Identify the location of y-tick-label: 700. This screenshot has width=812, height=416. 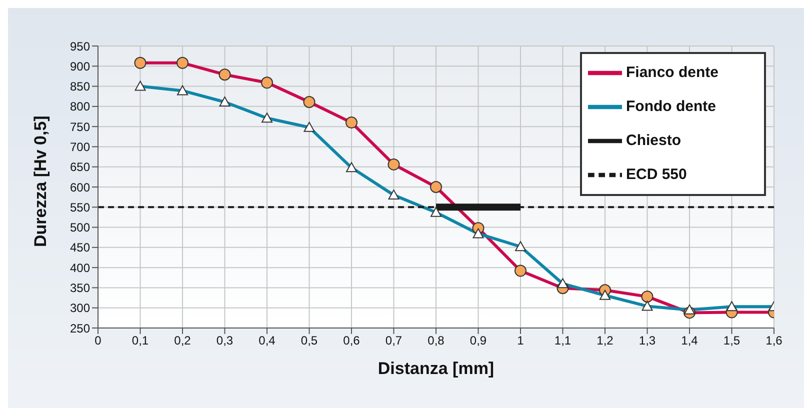
(80, 147).